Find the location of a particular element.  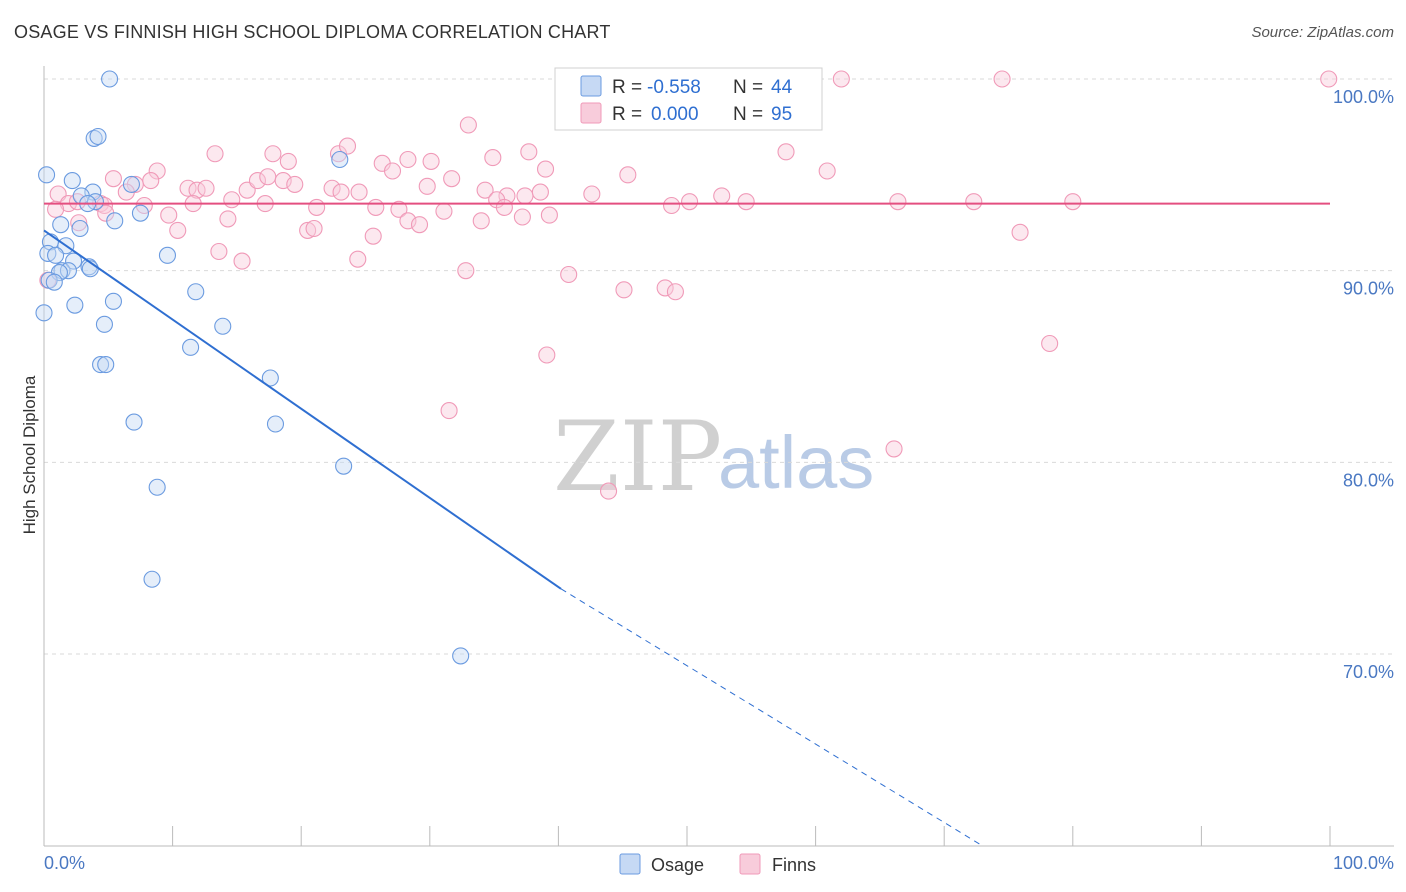

bottom-legend-finns-label: Finns is located at coordinates (794, 865).